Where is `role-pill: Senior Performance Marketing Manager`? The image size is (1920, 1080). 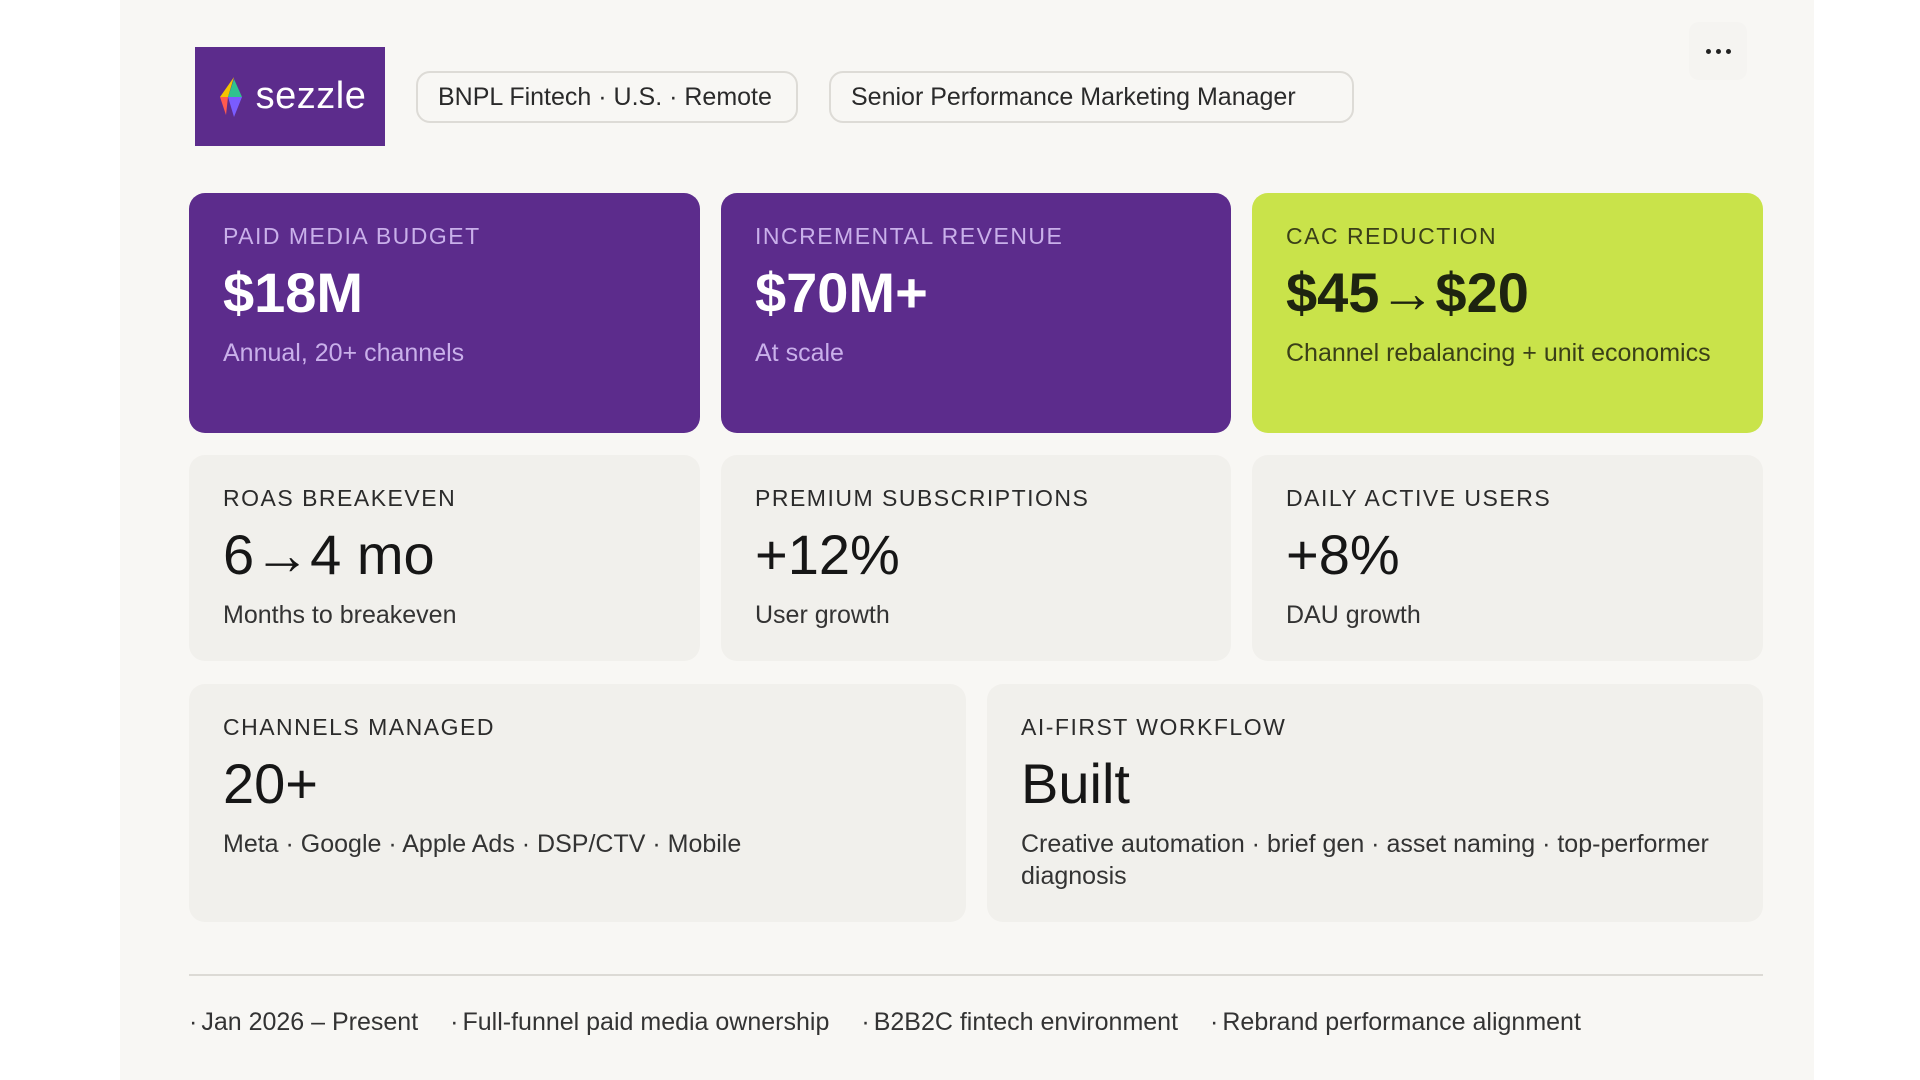 role-pill: Senior Performance Marketing Manager is located at coordinates (1091, 97).